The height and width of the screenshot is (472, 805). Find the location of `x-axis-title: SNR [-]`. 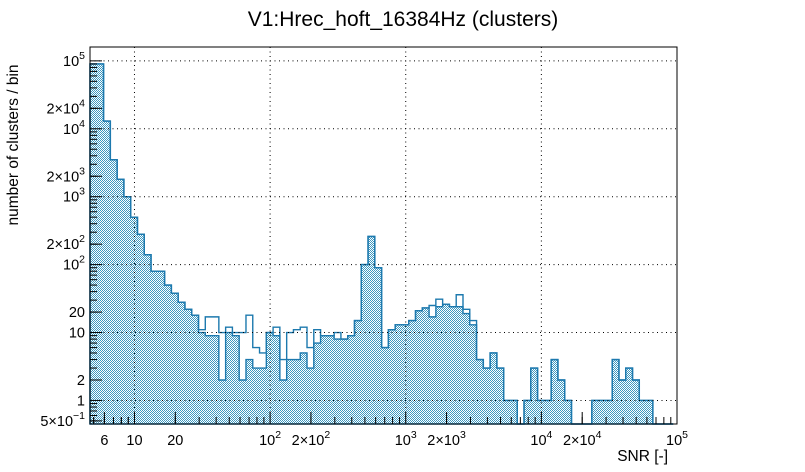

x-axis-title: SNR [-] is located at coordinates (642, 456).